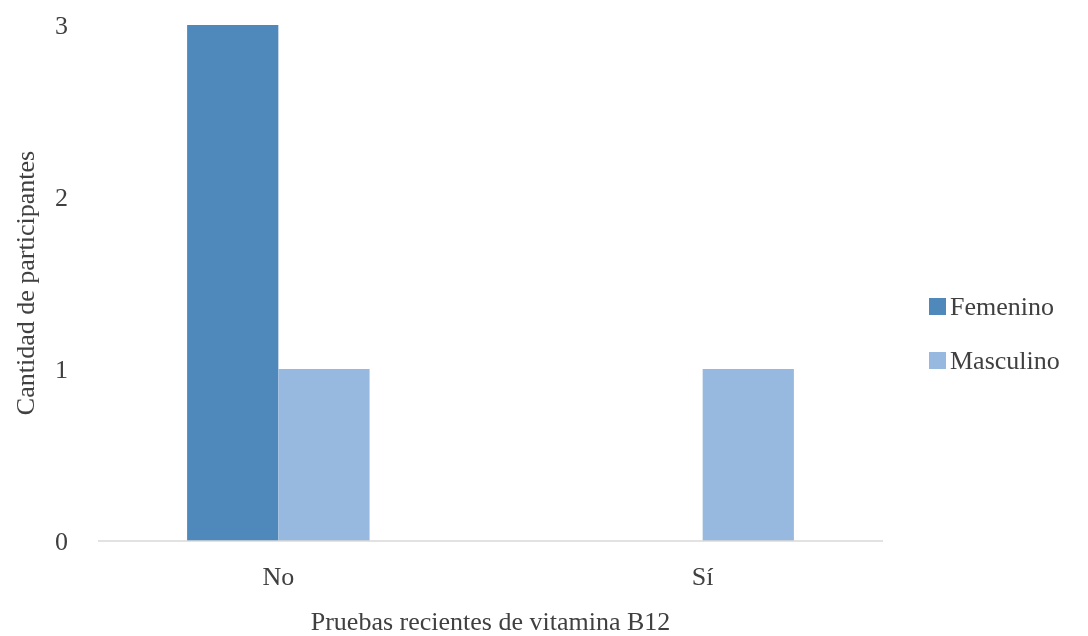 The height and width of the screenshot is (636, 1088). What do you see at coordinates (61, 542) in the screenshot?
I see `y-tick-label: 0` at bounding box center [61, 542].